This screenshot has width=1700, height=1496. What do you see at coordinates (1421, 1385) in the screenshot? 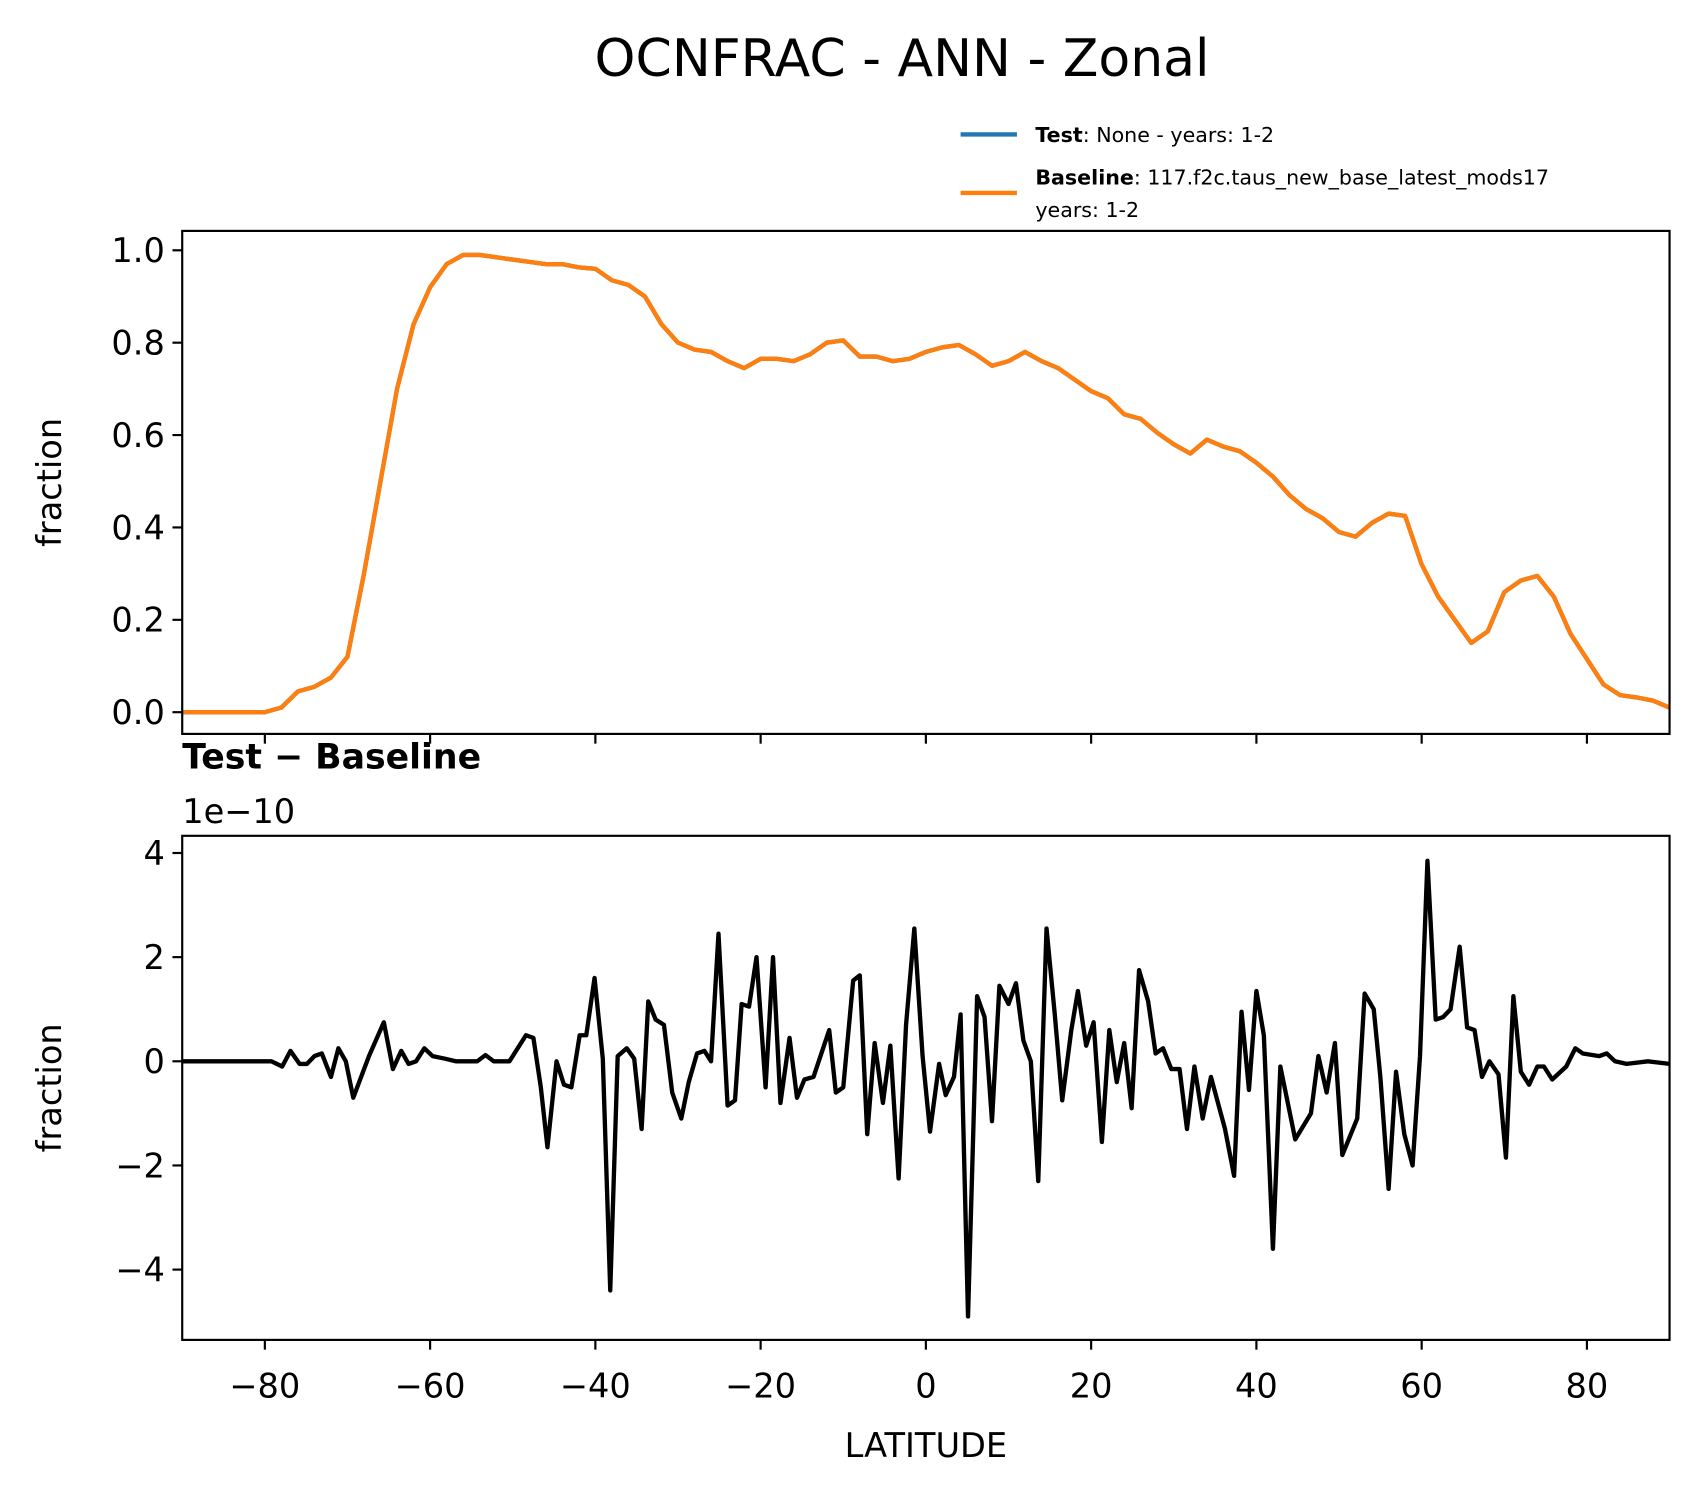
I see `x-tick-label: 60` at bounding box center [1421, 1385].